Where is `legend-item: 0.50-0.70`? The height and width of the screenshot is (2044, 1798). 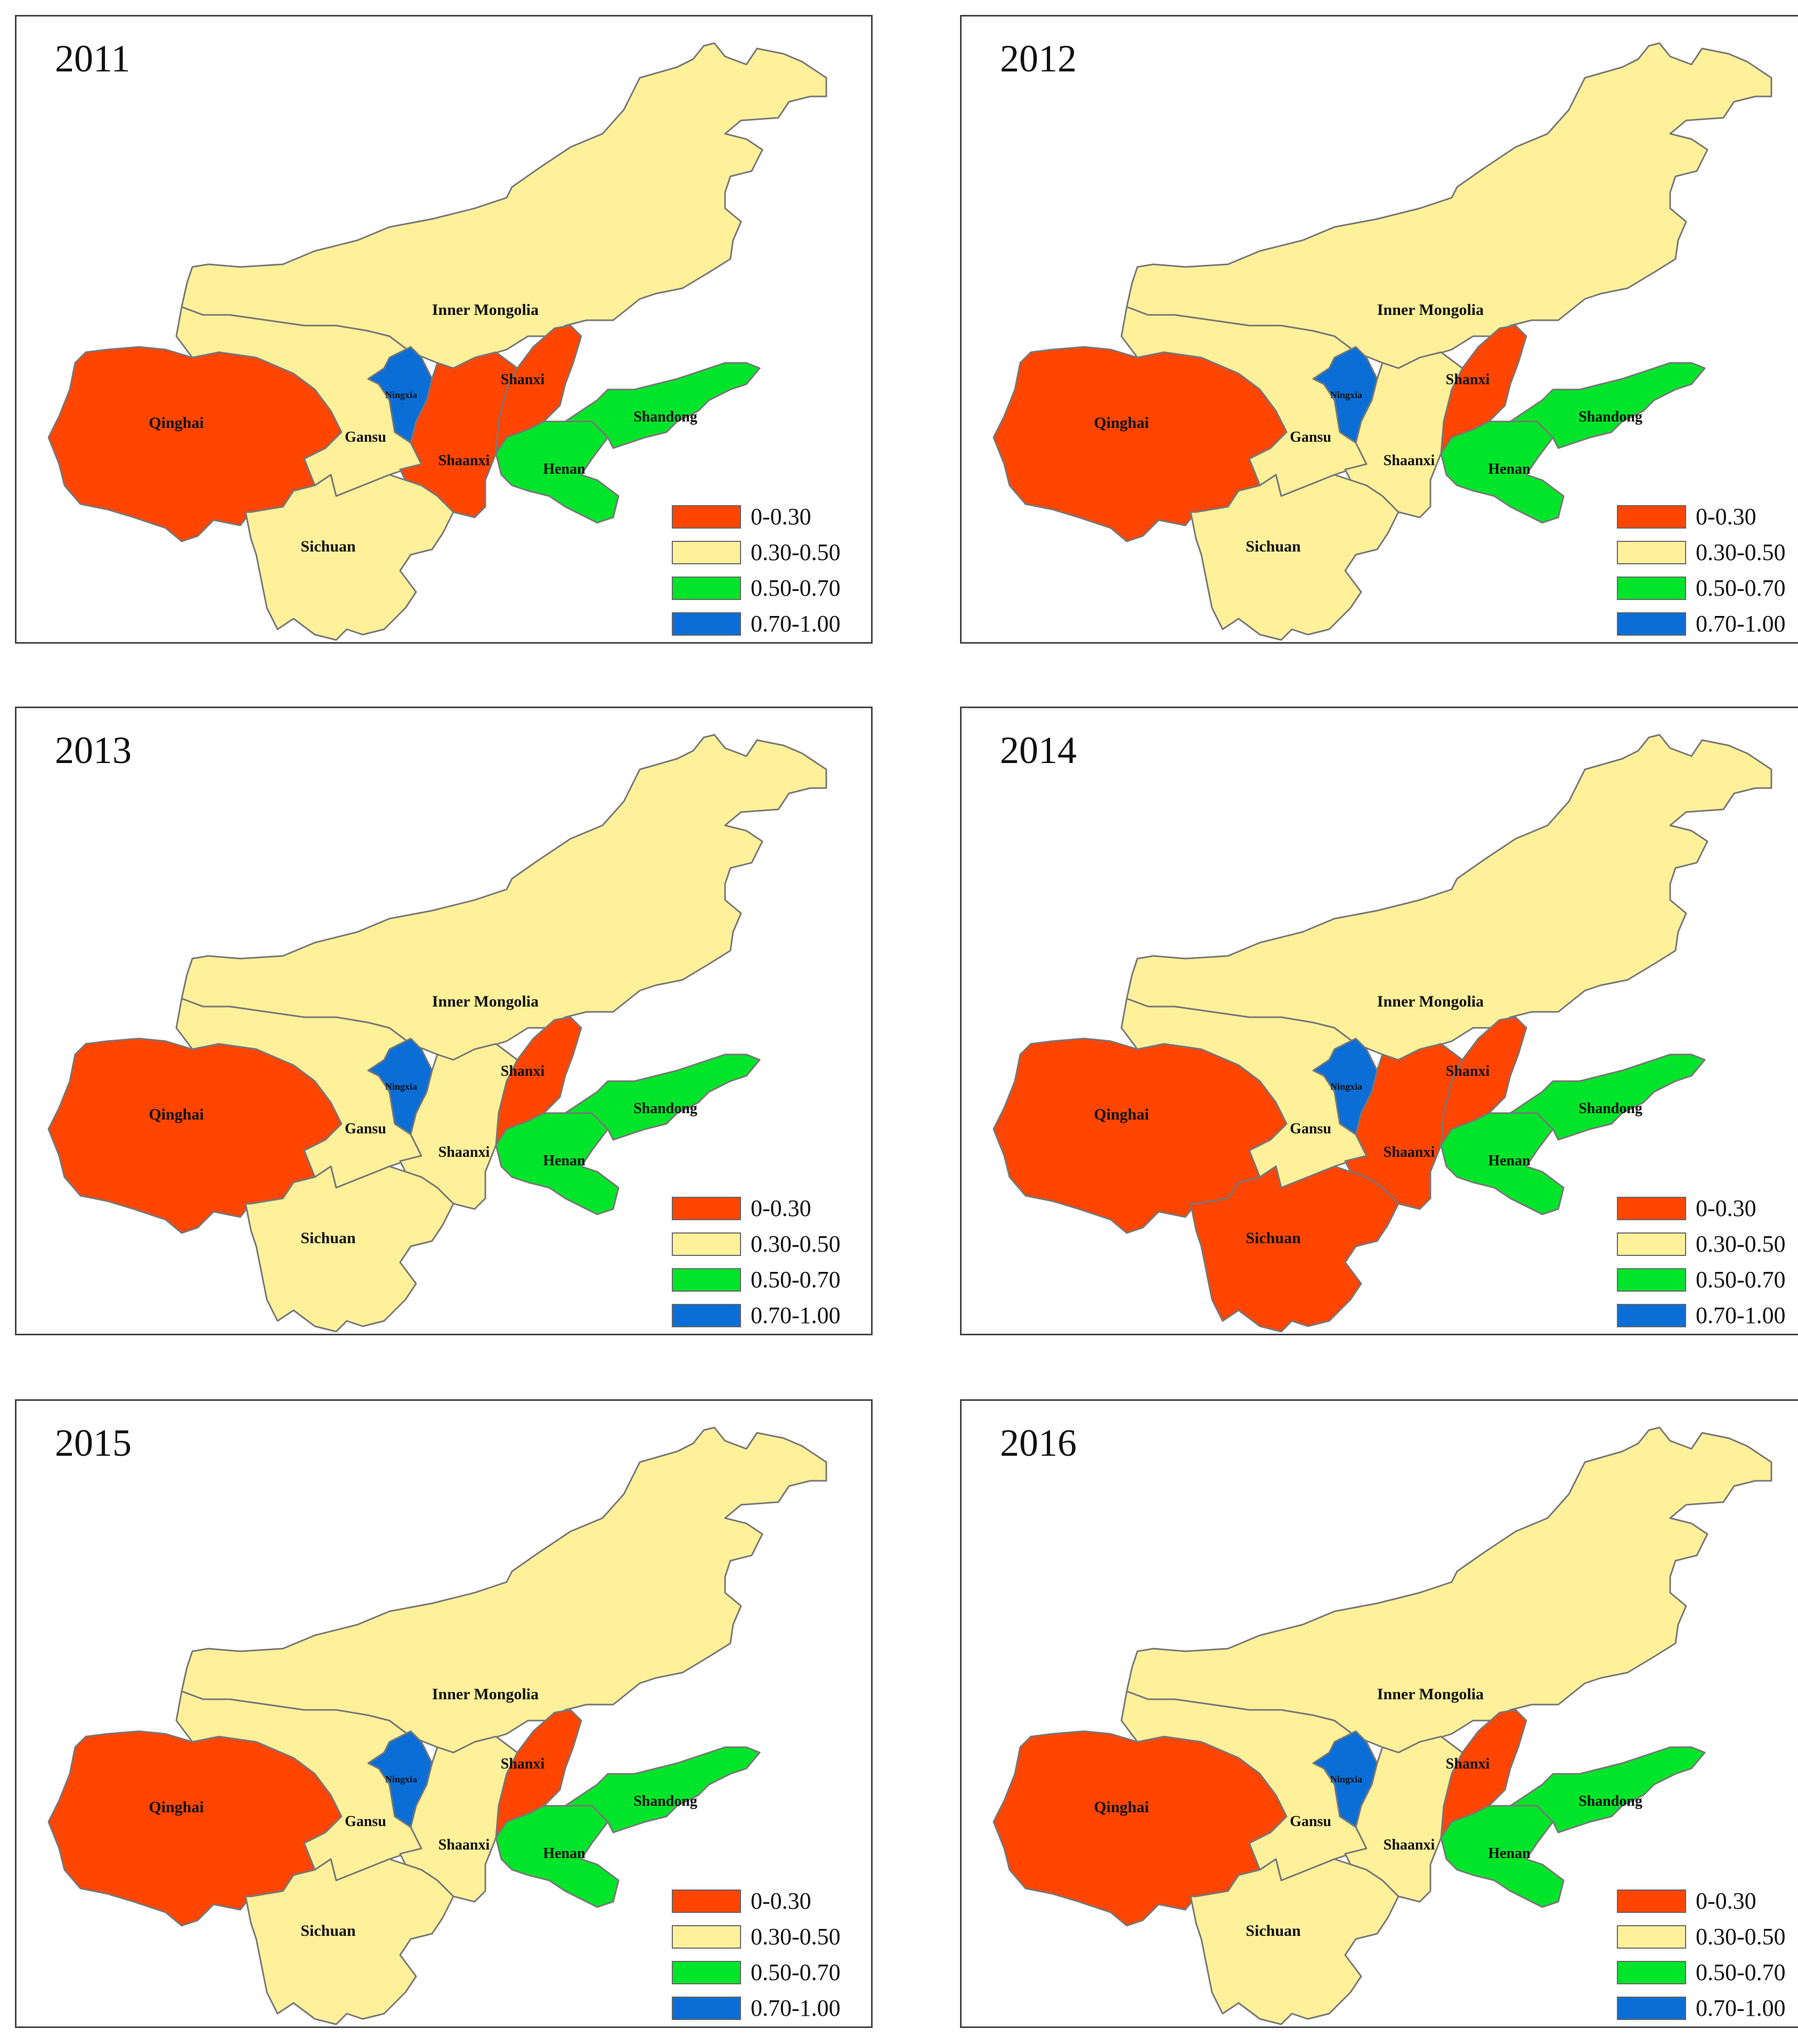
legend-item: 0.50-0.70 is located at coordinates (1701, 1972).